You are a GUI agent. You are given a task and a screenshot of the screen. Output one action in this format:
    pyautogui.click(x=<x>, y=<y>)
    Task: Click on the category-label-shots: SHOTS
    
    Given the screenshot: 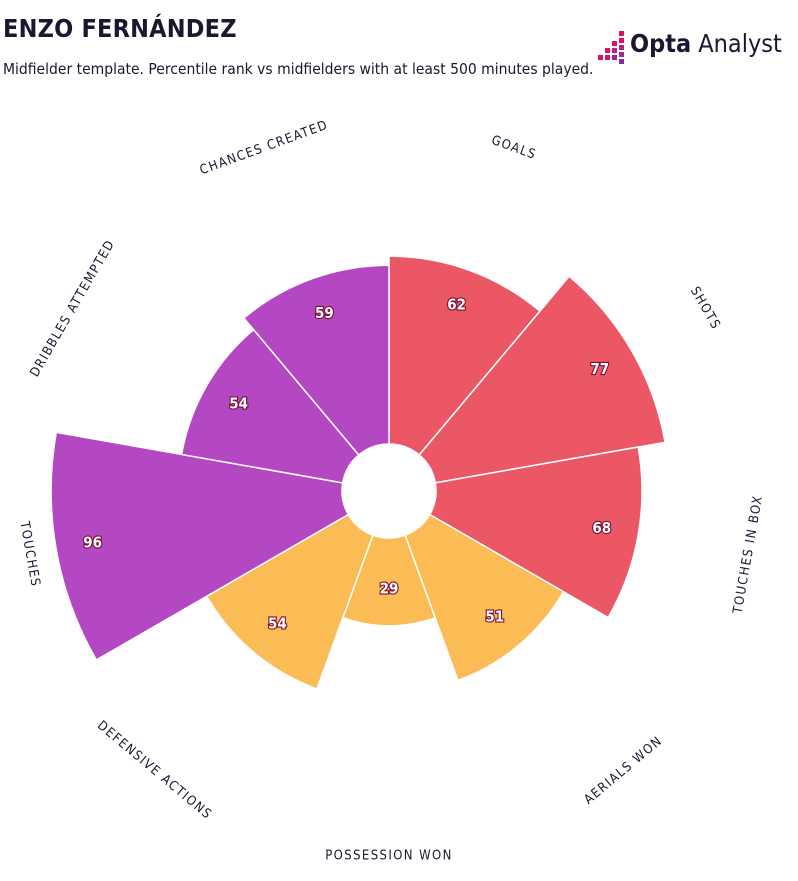 What is the action you would take?
    pyautogui.click(x=705, y=308)
    